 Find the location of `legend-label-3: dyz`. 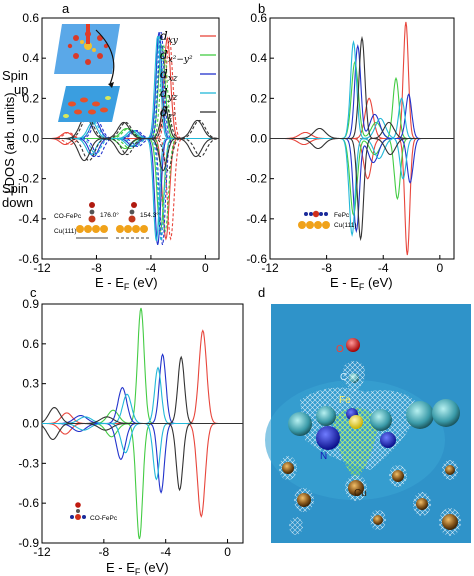

legend-label-3: dyz is located at coordinates (169, 94).